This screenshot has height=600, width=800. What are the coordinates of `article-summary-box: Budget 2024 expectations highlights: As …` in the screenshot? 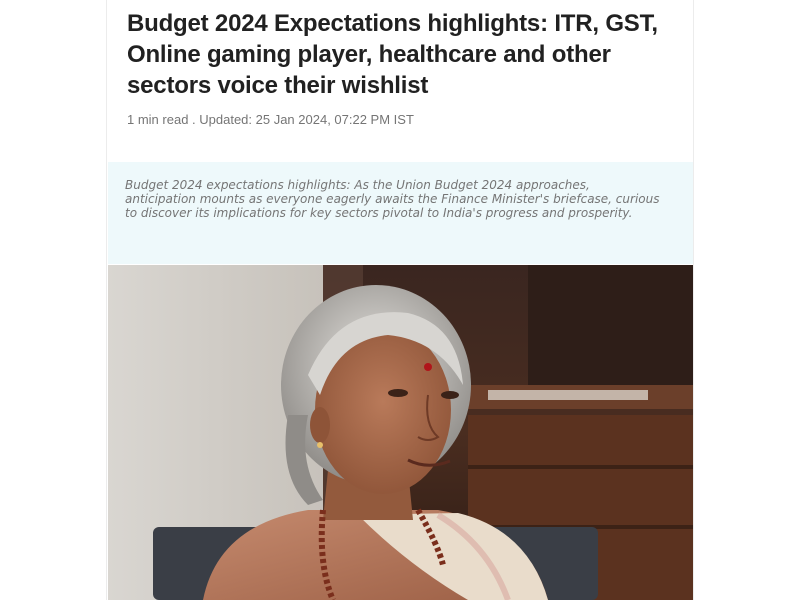 It's located at (400, 213).